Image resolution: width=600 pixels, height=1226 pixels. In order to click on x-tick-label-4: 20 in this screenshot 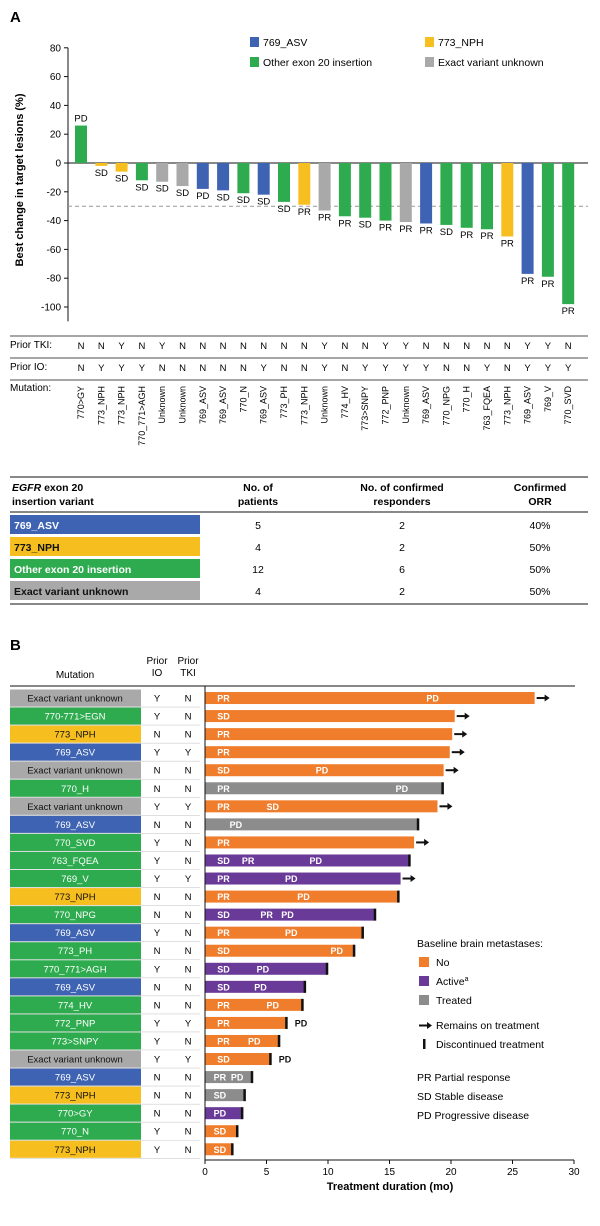, I will do `click(451, 1172)`.